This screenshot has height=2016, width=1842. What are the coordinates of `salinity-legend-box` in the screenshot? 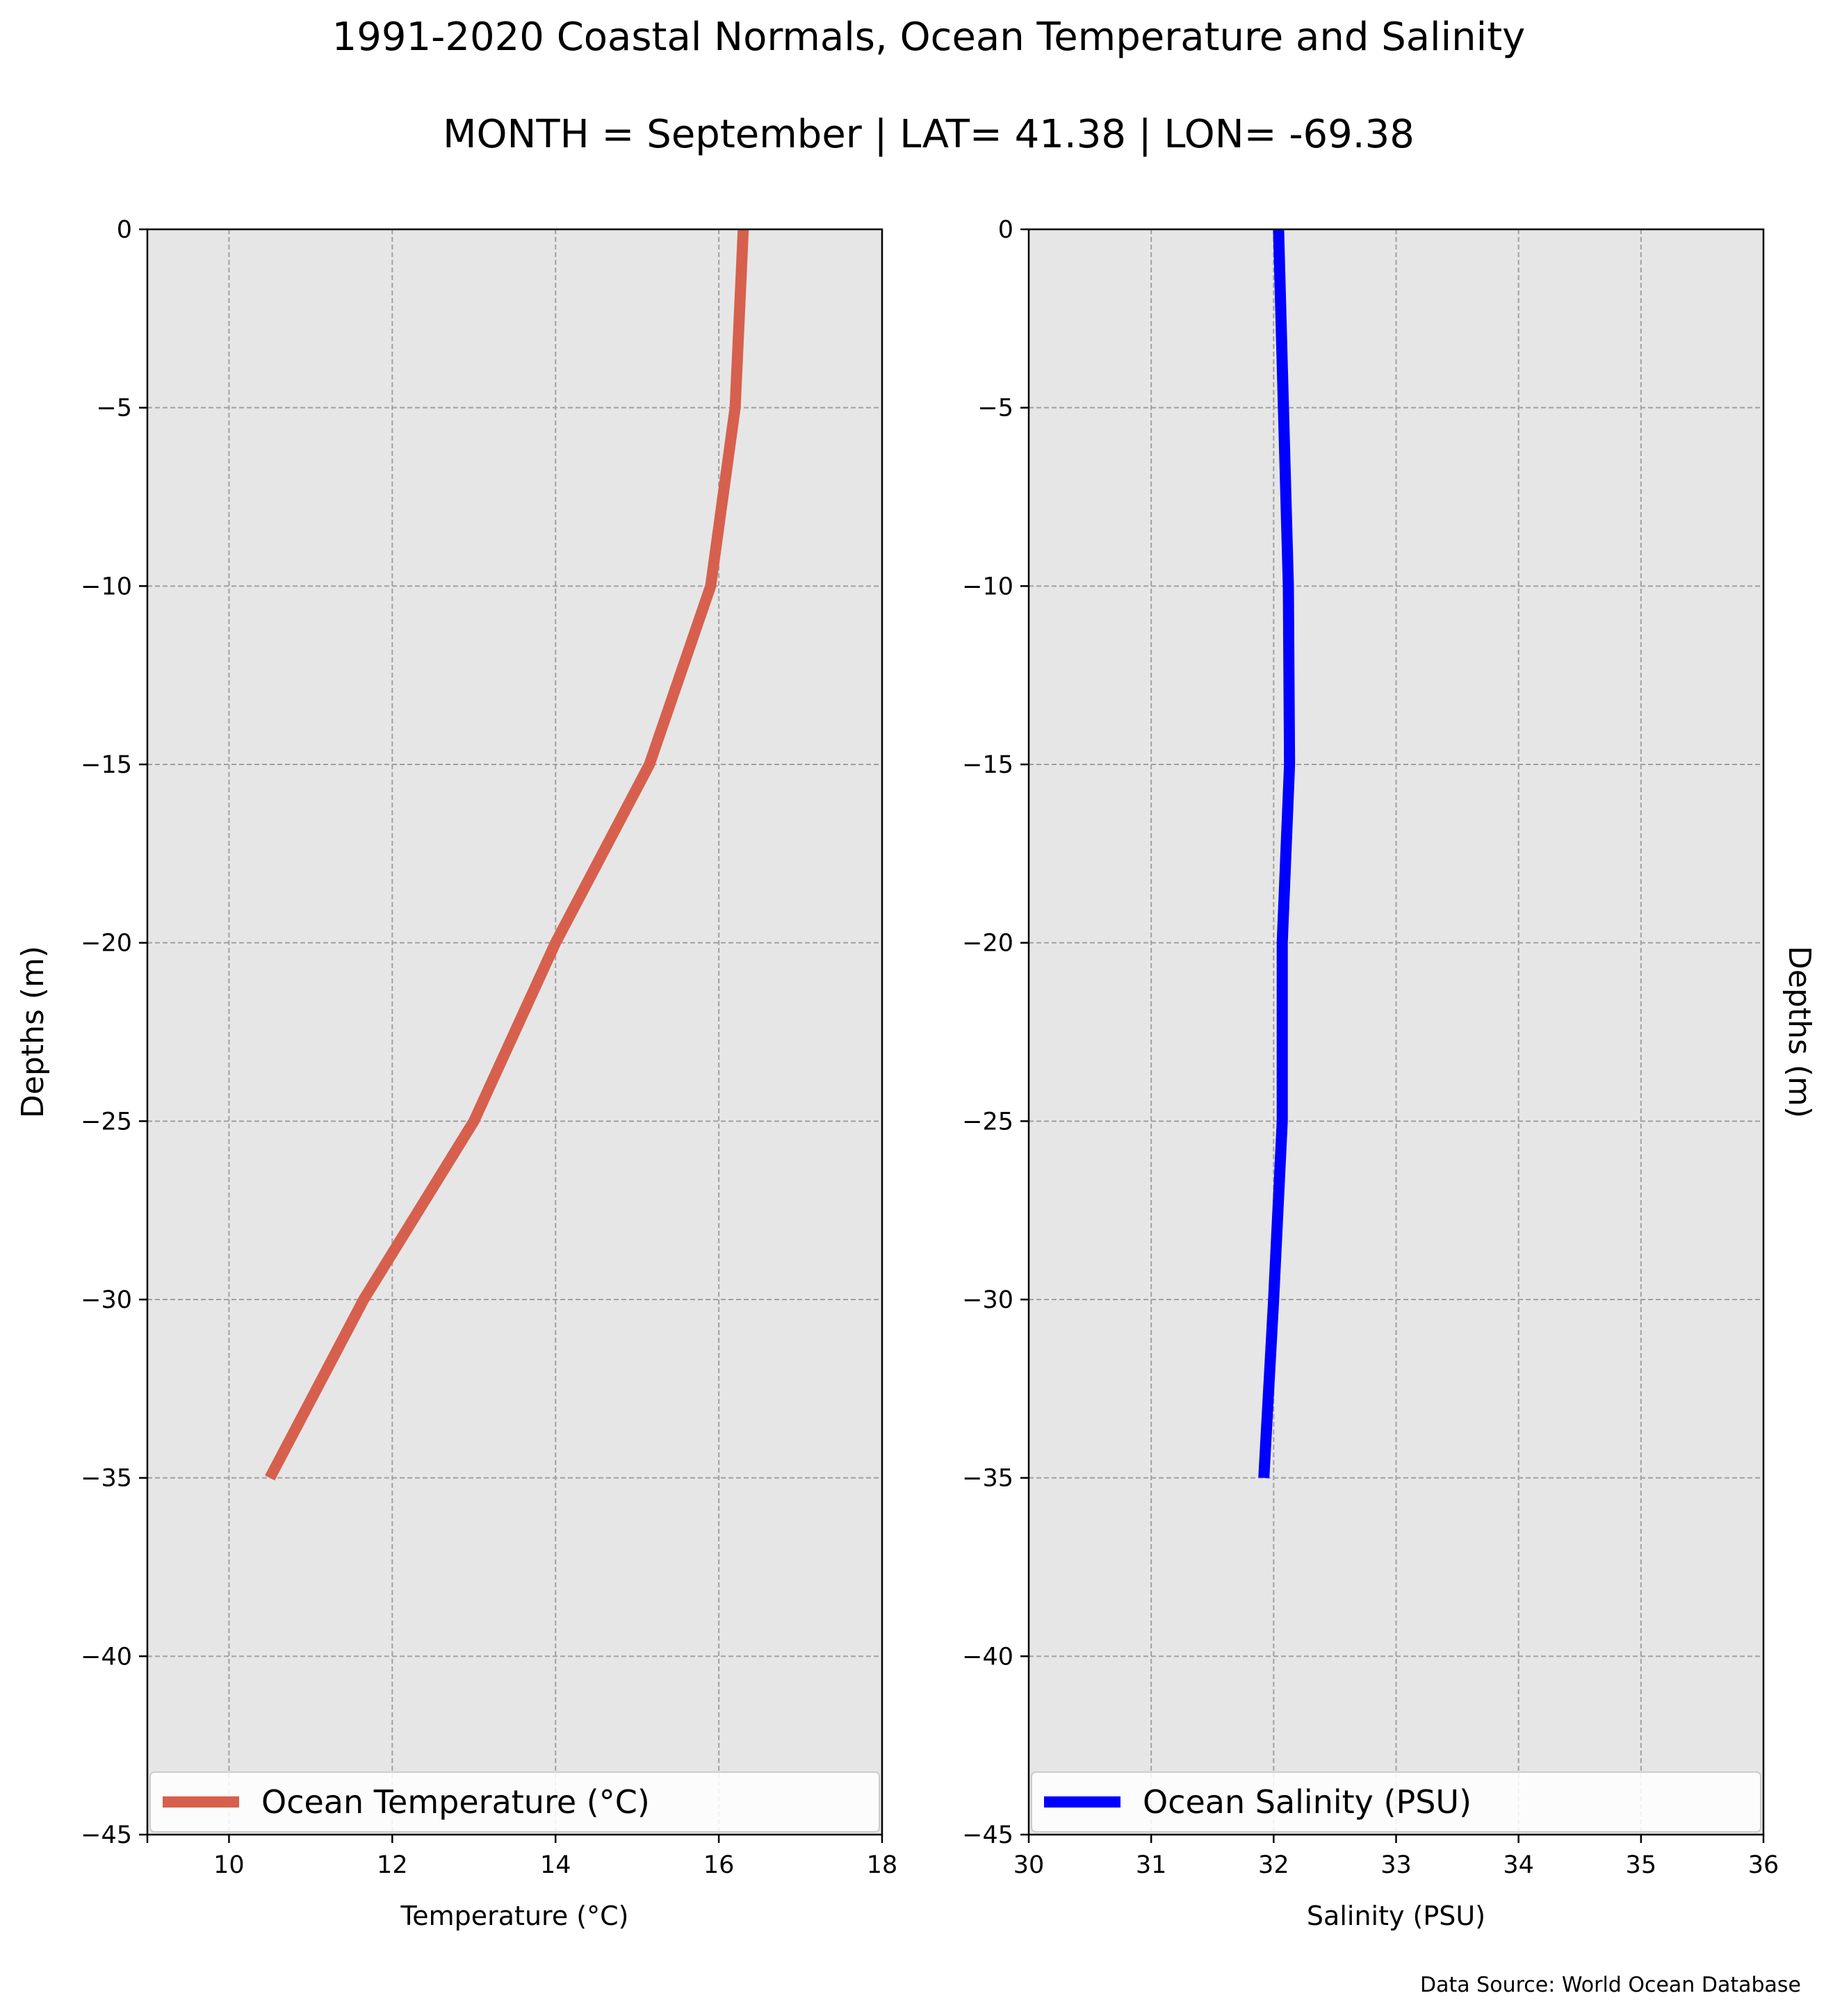 It's located at (1396, 1802).